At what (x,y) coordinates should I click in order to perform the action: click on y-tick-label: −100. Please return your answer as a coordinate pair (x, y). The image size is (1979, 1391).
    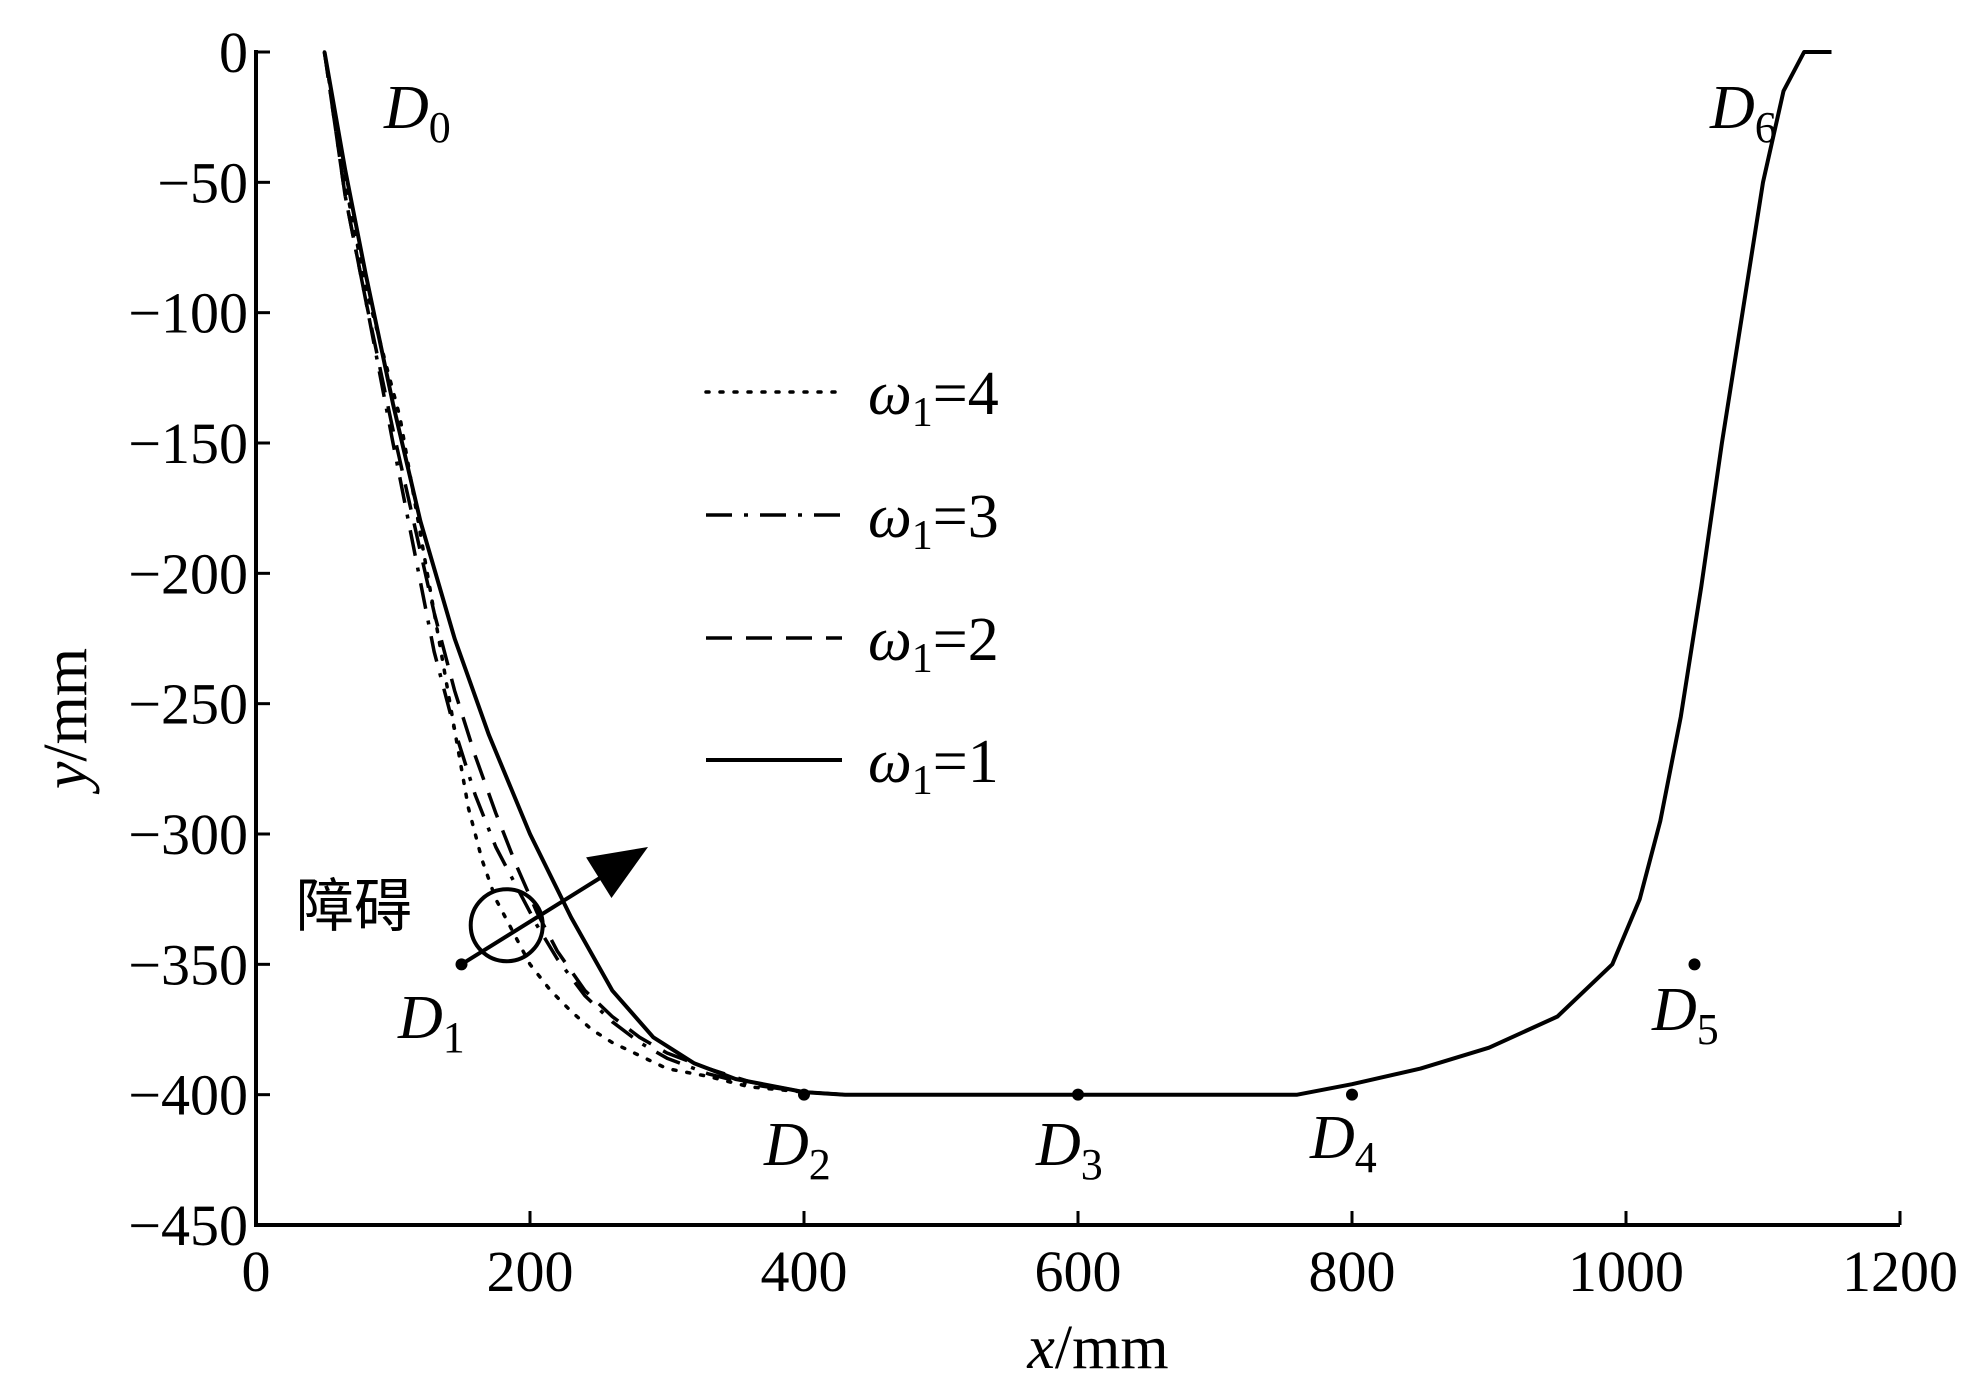
    Looking at the image, I should click on (188, 313).